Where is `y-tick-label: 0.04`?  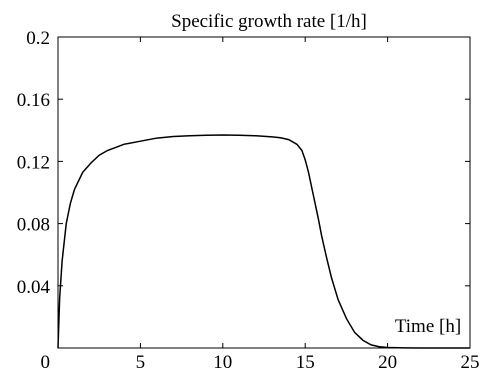 y-tick-label: 0.04 is located at coordinates (34, 287).